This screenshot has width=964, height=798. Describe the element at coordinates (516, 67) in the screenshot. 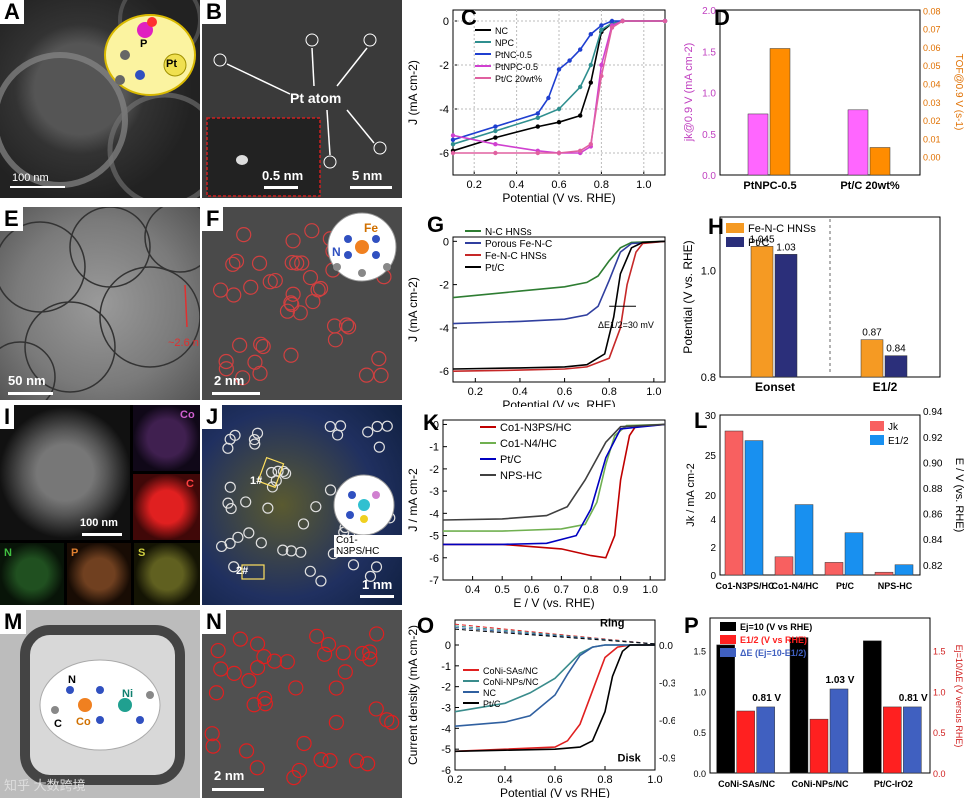

I see `legend-label: PtNPC-0.5` at that location.